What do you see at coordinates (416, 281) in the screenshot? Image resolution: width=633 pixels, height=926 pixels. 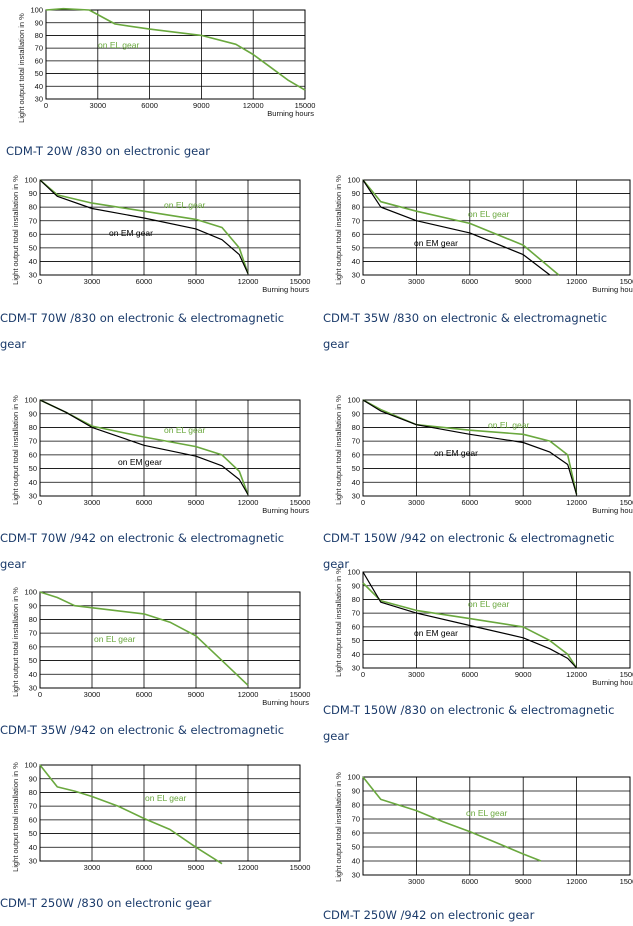 I see `x-tick-label: 3000` at bounding box center [416, 281].